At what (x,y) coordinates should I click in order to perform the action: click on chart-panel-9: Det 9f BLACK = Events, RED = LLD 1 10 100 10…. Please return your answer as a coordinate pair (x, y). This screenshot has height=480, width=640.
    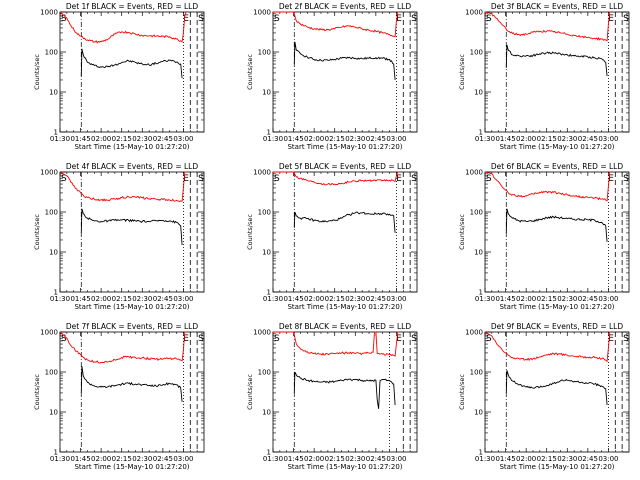
    Looking at the image, I should click on (544, 396).